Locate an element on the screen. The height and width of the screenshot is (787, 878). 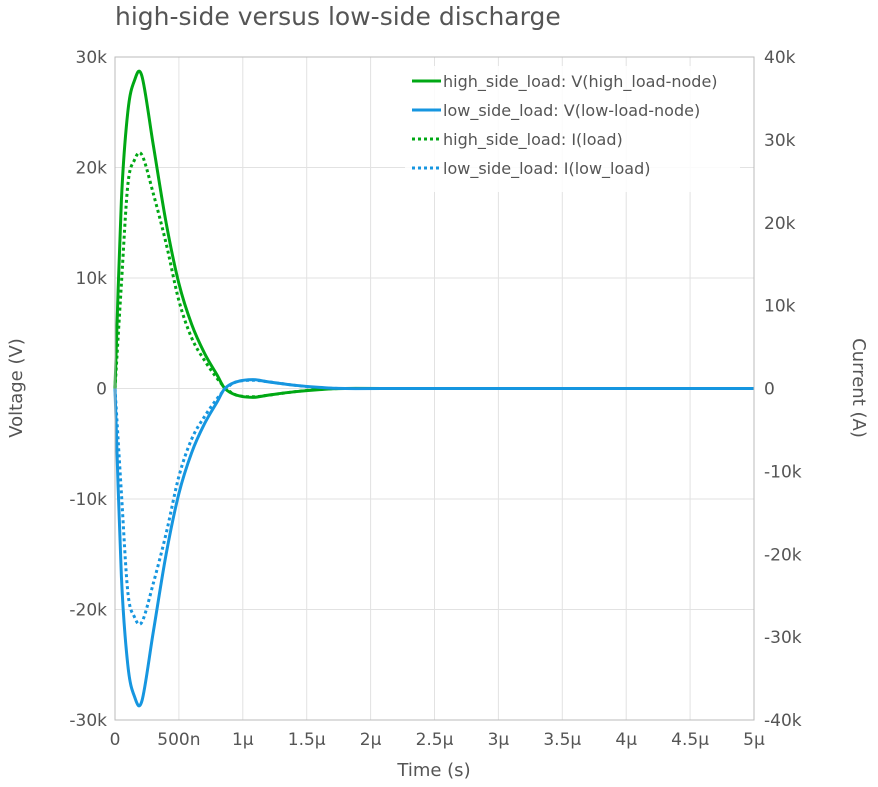
x-tick-label: 500n is located at coordinates (178, 740).